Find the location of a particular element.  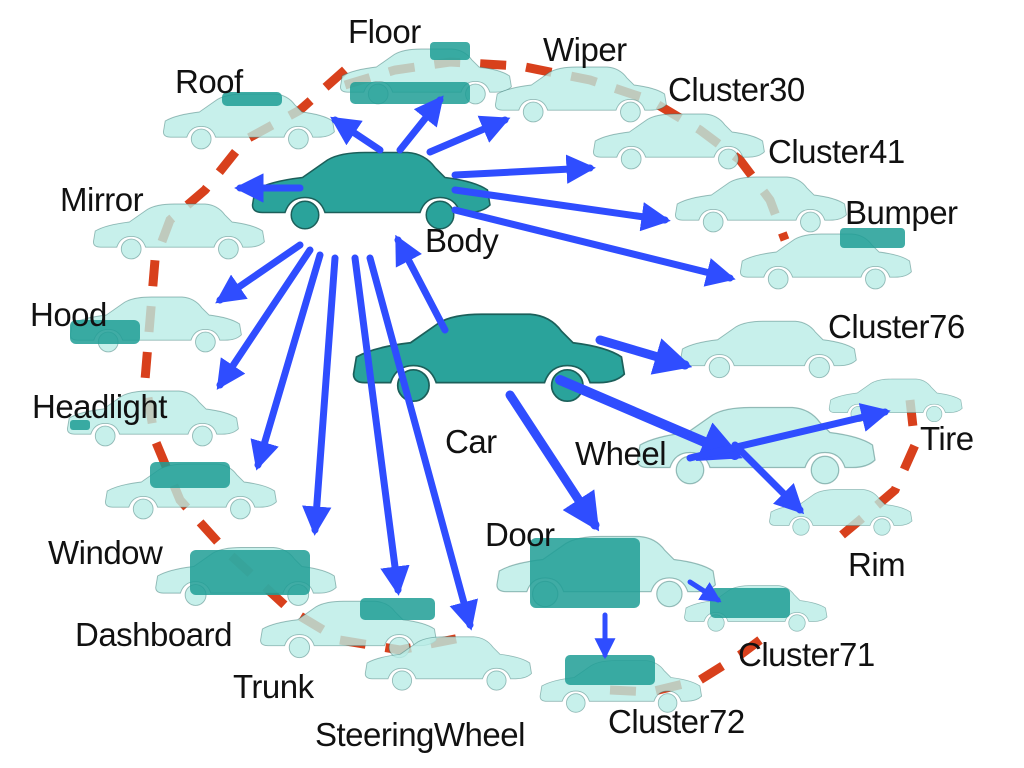

arrow-body-to-window is located at coordinates (287, 361).